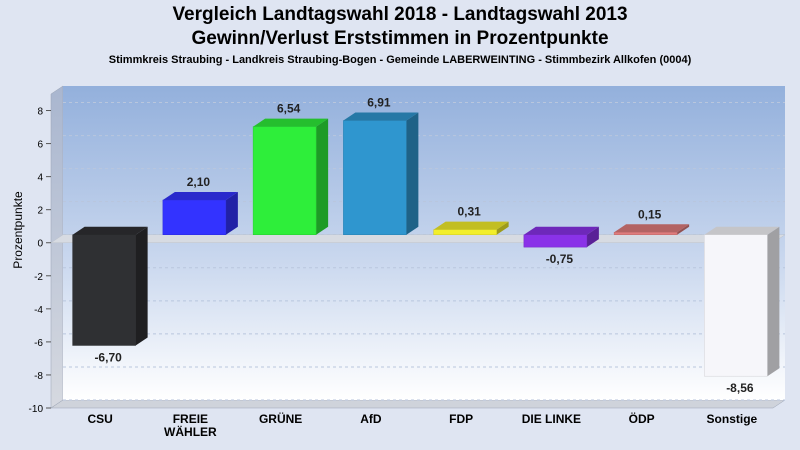 Image resolution: width=800 pixels, height=450 pixels. What do you see at coordinates (40, 244) in the screenshot?
I see `y-tick-label: 0` at bounding box center [40, 244].